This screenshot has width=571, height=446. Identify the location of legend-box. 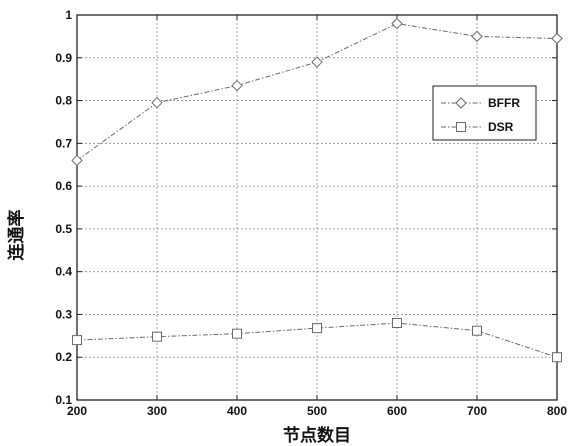
(484, 113).